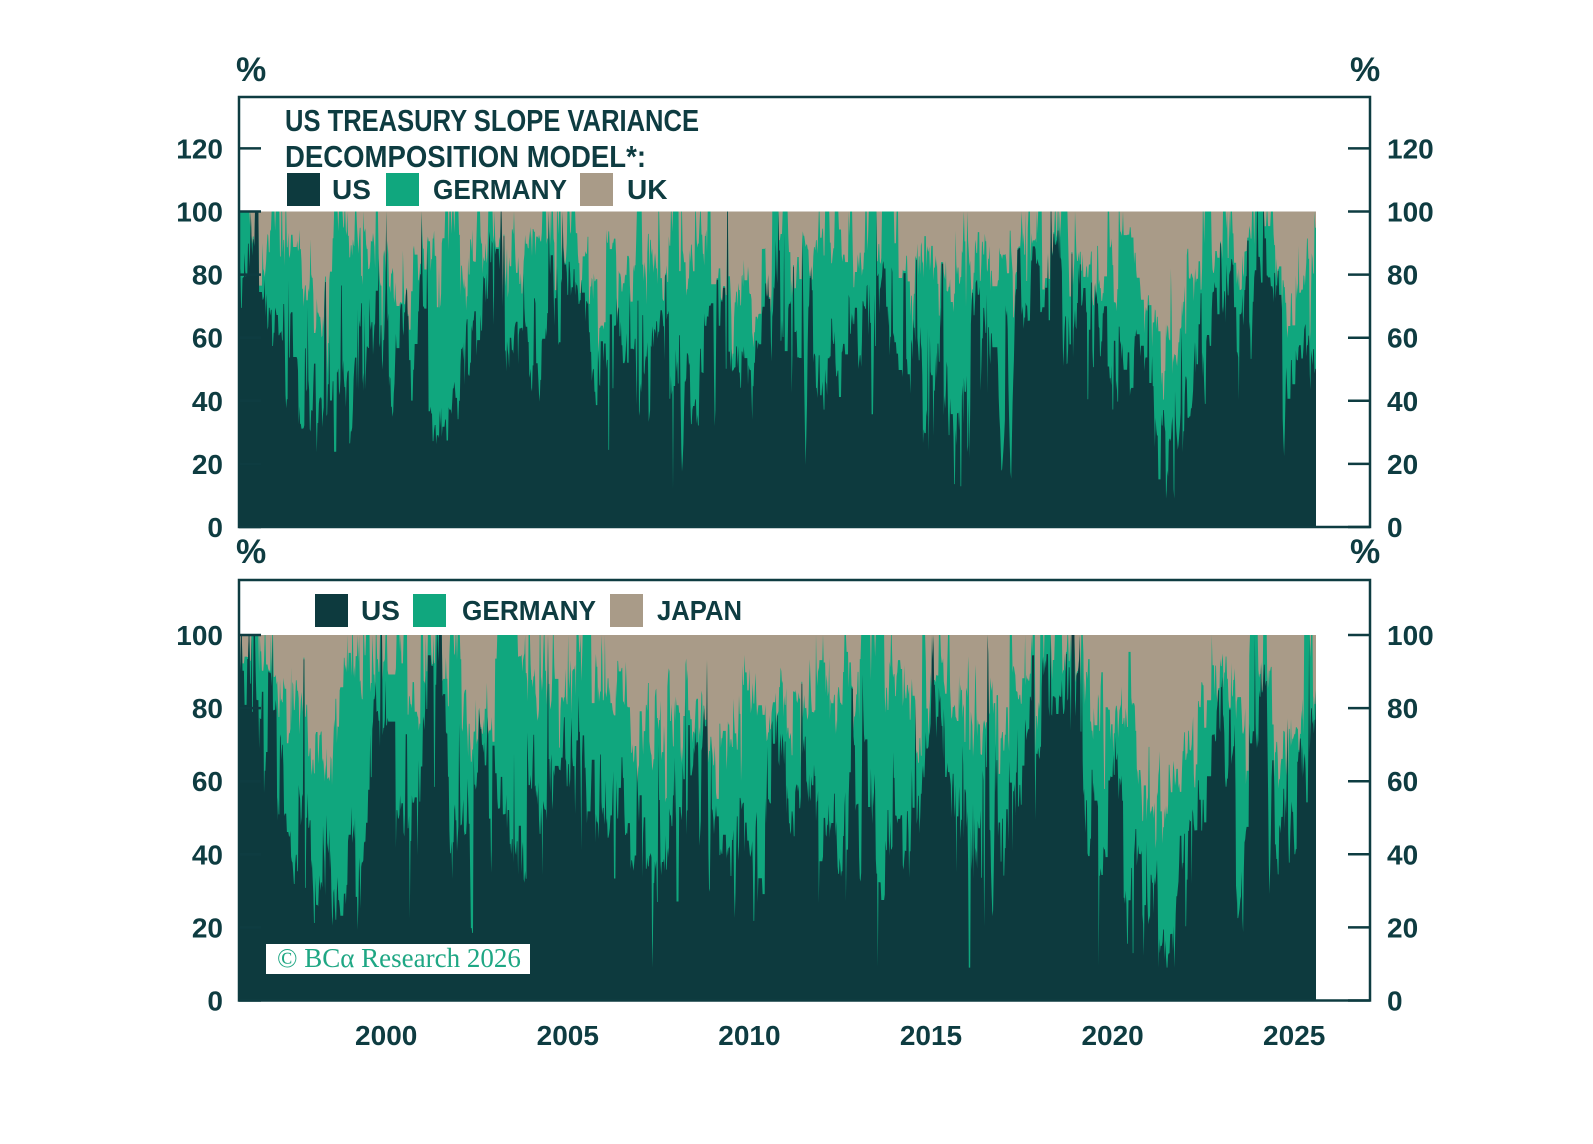 This screenshot has width=1593, height=1144. Describe the element at coordinates (699, 610) in the screenshot. I see `svg-text: JAPAN` at that location.